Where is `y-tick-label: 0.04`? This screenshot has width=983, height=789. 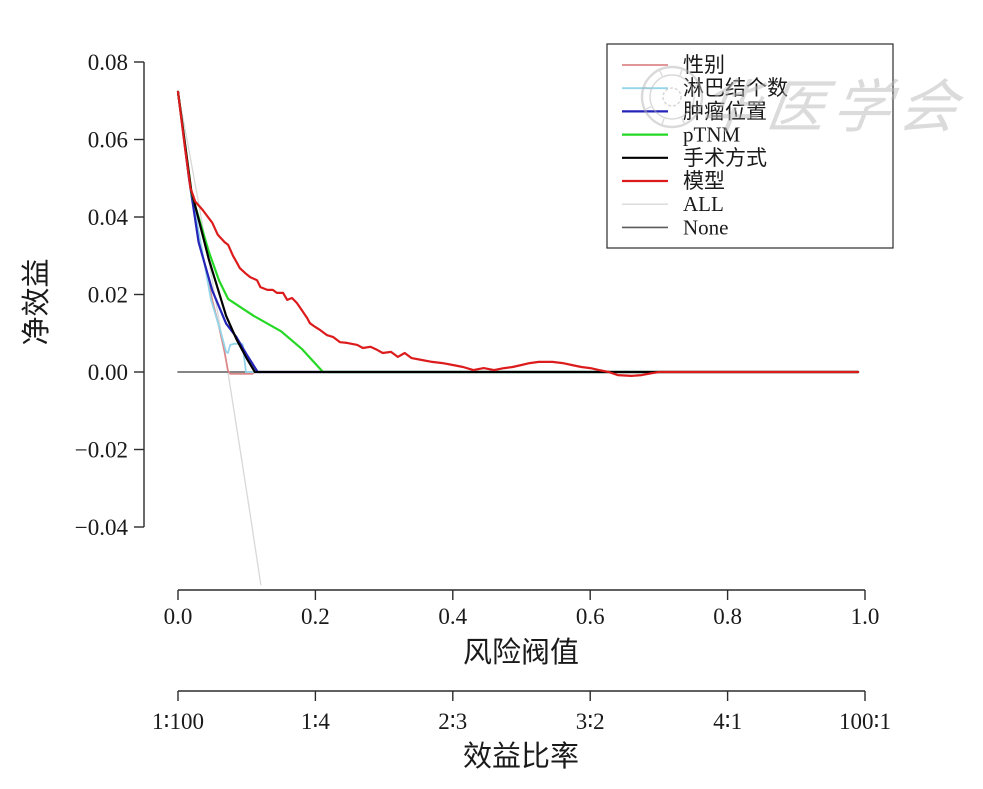 y-tick-label: 0.04 is located at coordinates (108, 217).